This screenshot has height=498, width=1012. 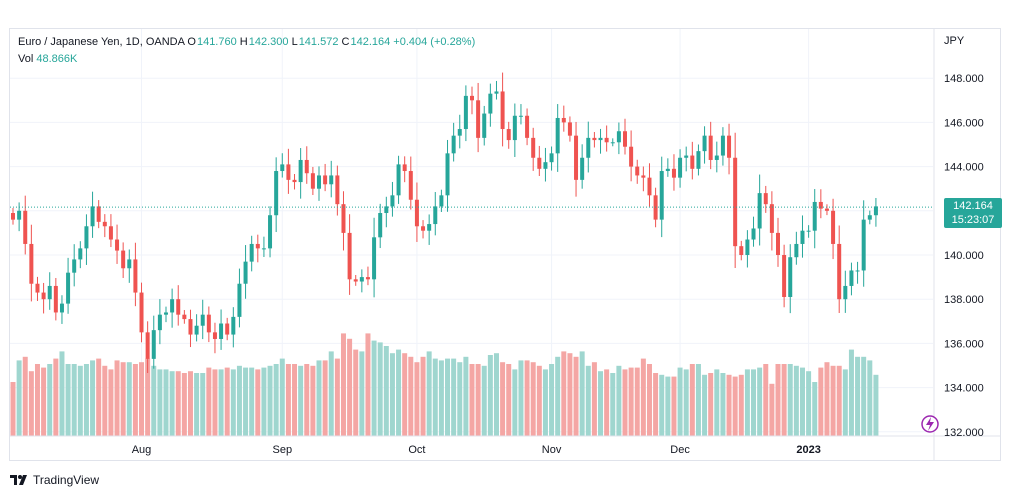 What do you see at coordinates (47, 59) in the screenshot?
I see `volume-legend: Vol 48.866K` at bounding box center [47, 59].